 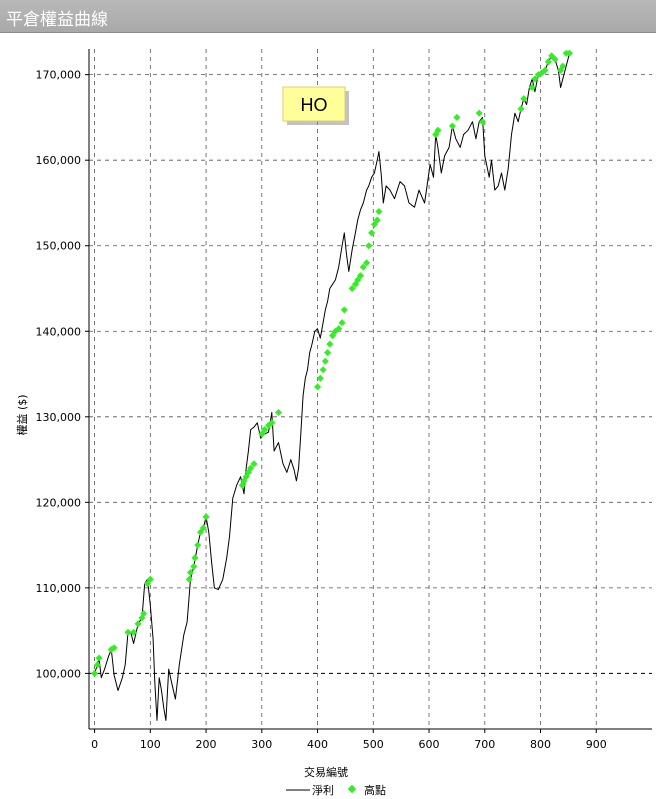 What do you see at coordinates (59, 673) in the screenshot?
I see `y-tick-label: 100,000` at bounding box center [59, 673].